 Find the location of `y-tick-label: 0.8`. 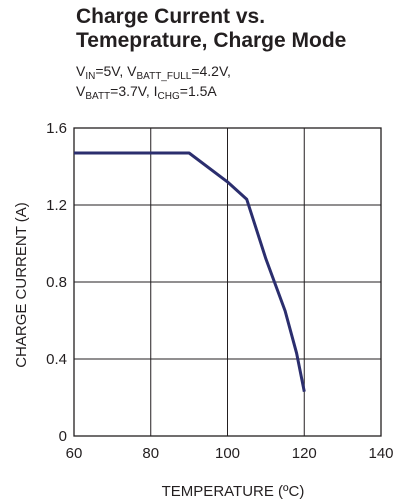

y-tick-label: 0.8 is located at coordinates (56, 282).